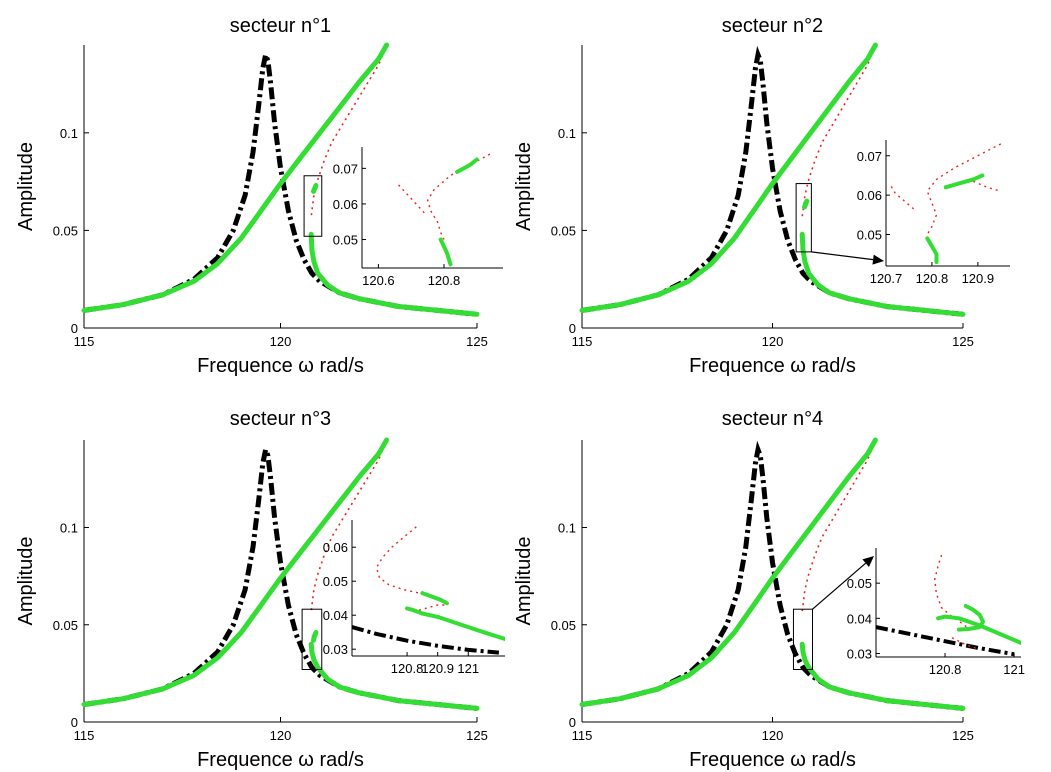 This screenshot has height=772, width=1051. I want to click on inset-x-tick-label: 120.6, so click(378, 280).